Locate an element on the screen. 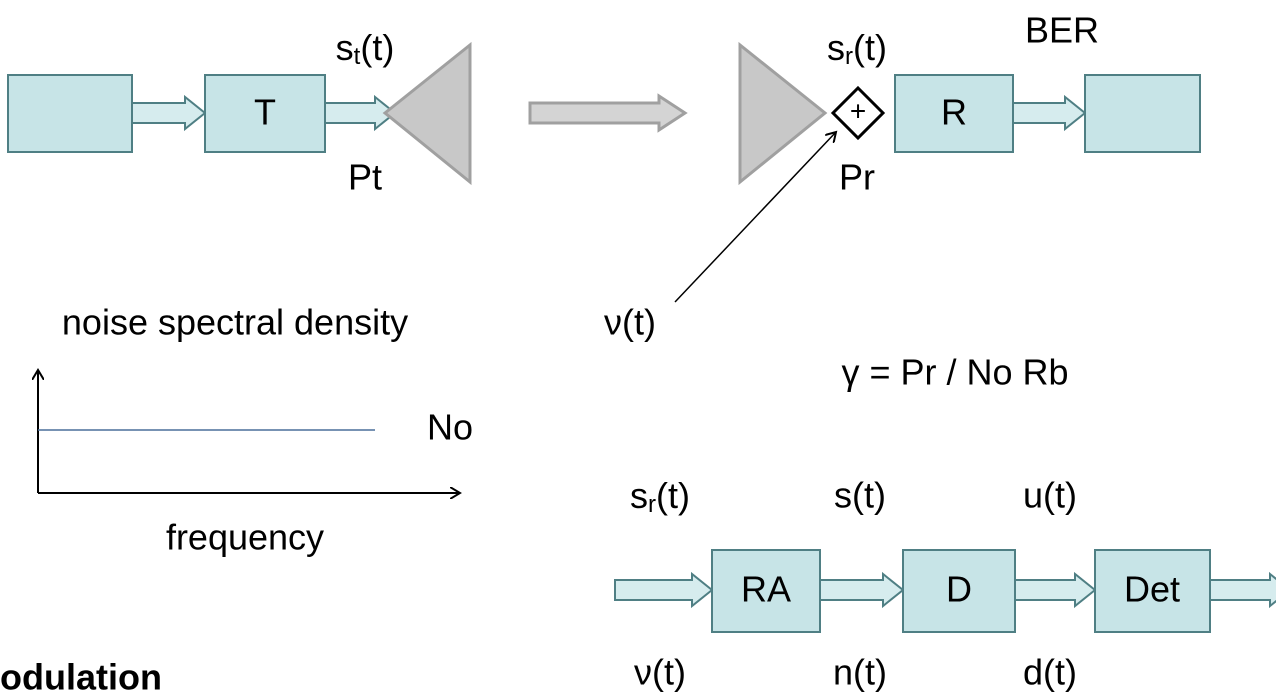 The image size is (1276, 697). det-block is located at coordinates (1152, 591).